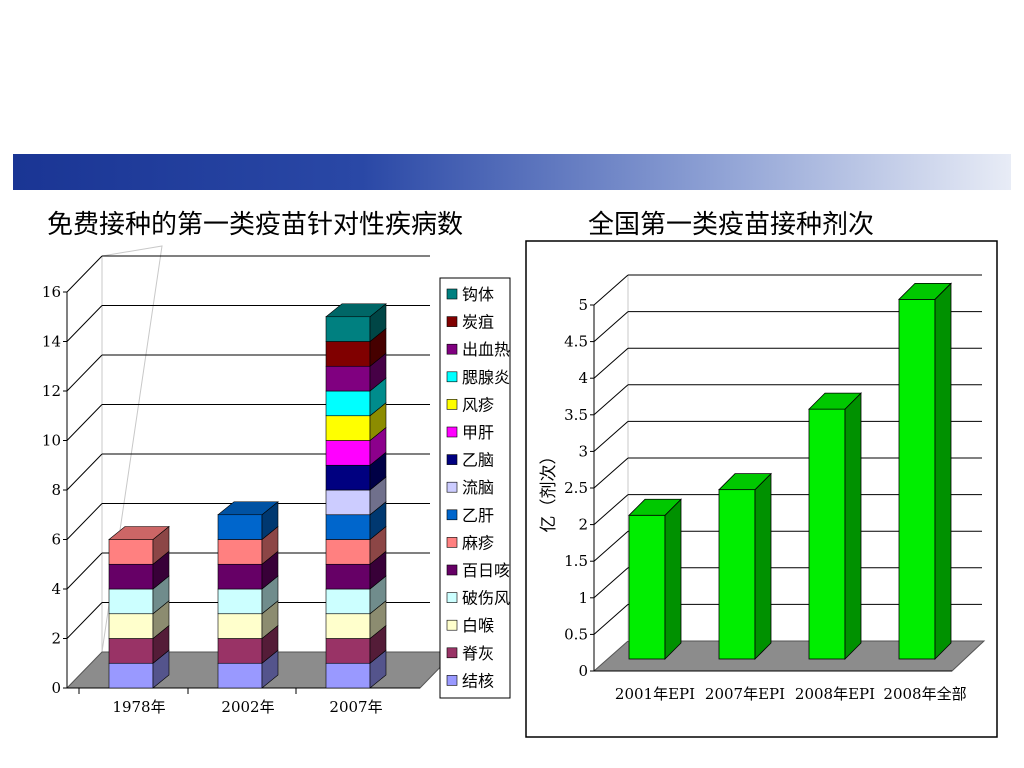 This screenshot has width=1024, height=768. I want to click on left-chart-title: 免费接种的第一类疫苗针对性疾病数, so click(255, 225).